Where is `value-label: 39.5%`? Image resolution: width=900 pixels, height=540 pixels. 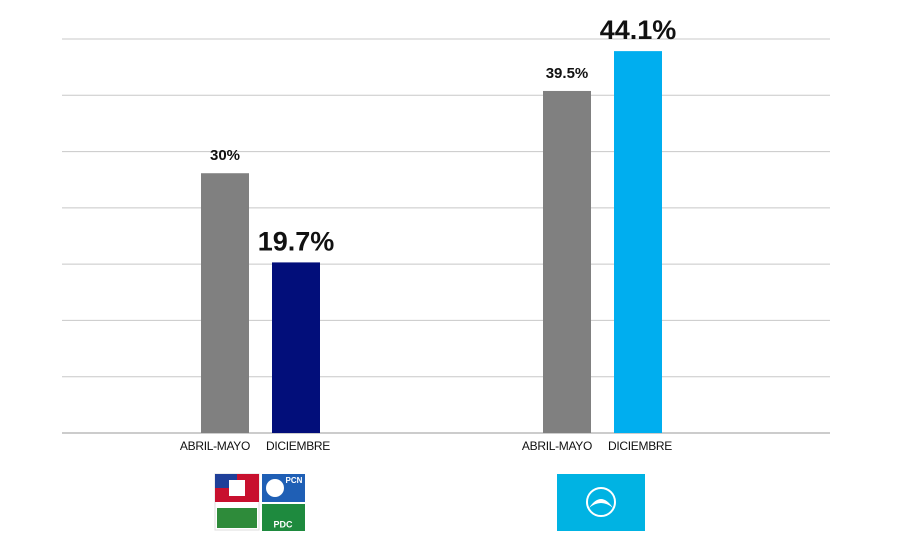
value-label: 39.5% is located at coordinates (567, 73).